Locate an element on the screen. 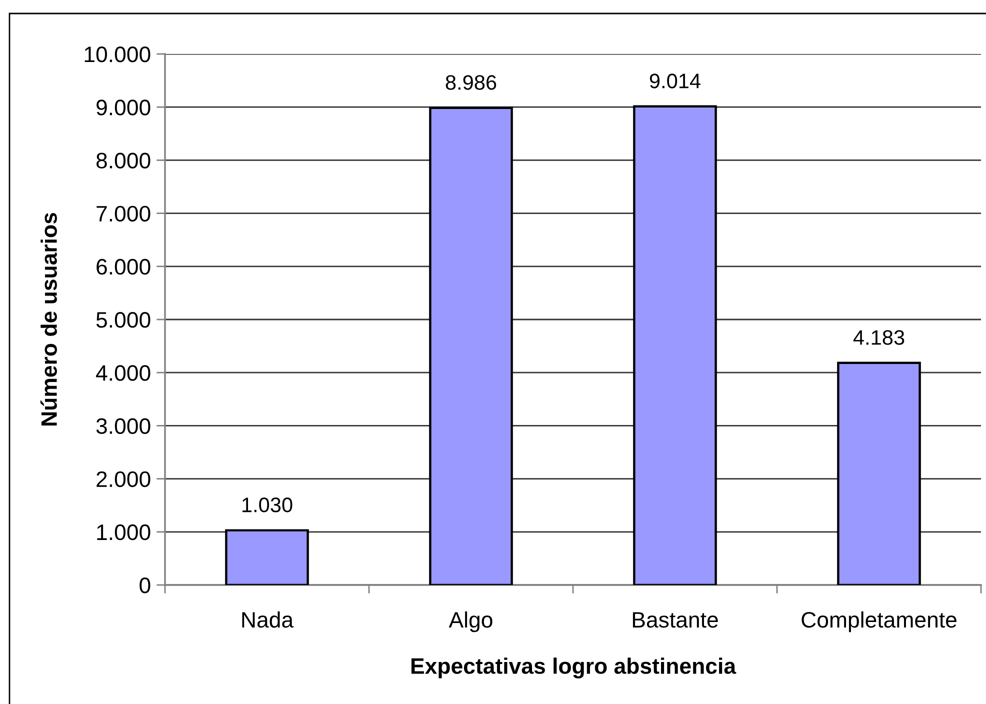 The image size is (986, 704). y-axis-title: Número de usuarios is located at coordinates (48, 319).